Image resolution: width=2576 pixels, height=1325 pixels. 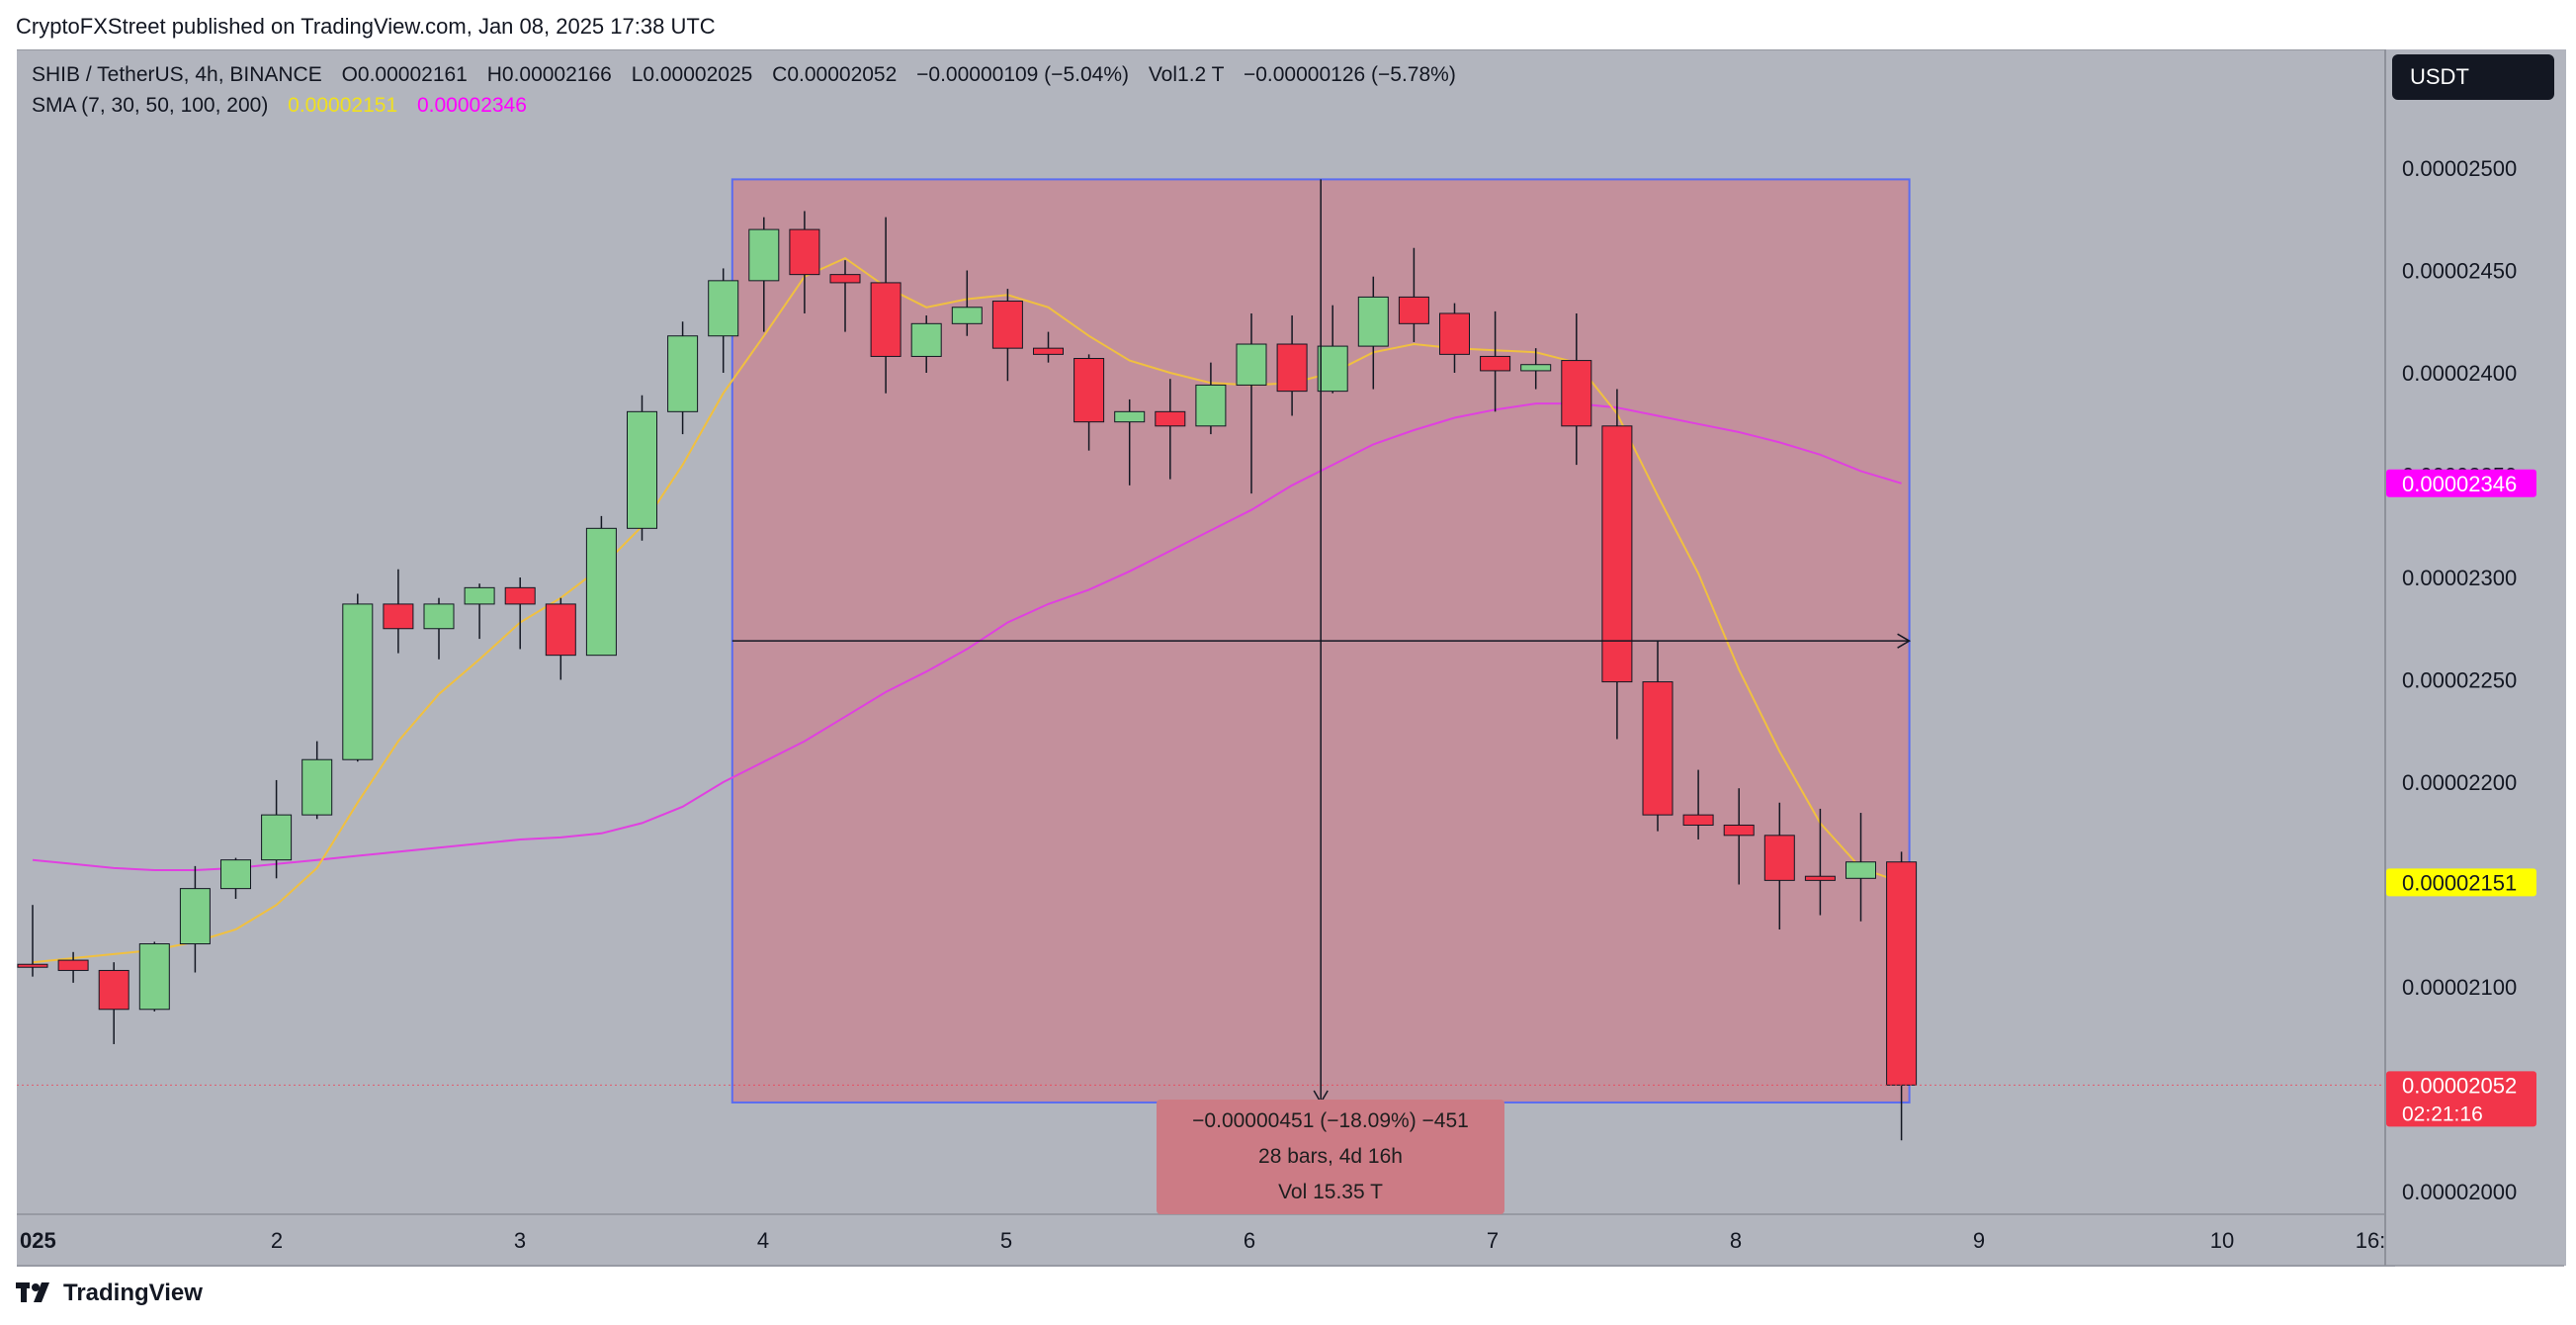 What do you see at coordinates (1022, 74) in the screenshot?
I see `legend-change: −0.00000109 (−5.04%)` at bounding box center [1022, 74].